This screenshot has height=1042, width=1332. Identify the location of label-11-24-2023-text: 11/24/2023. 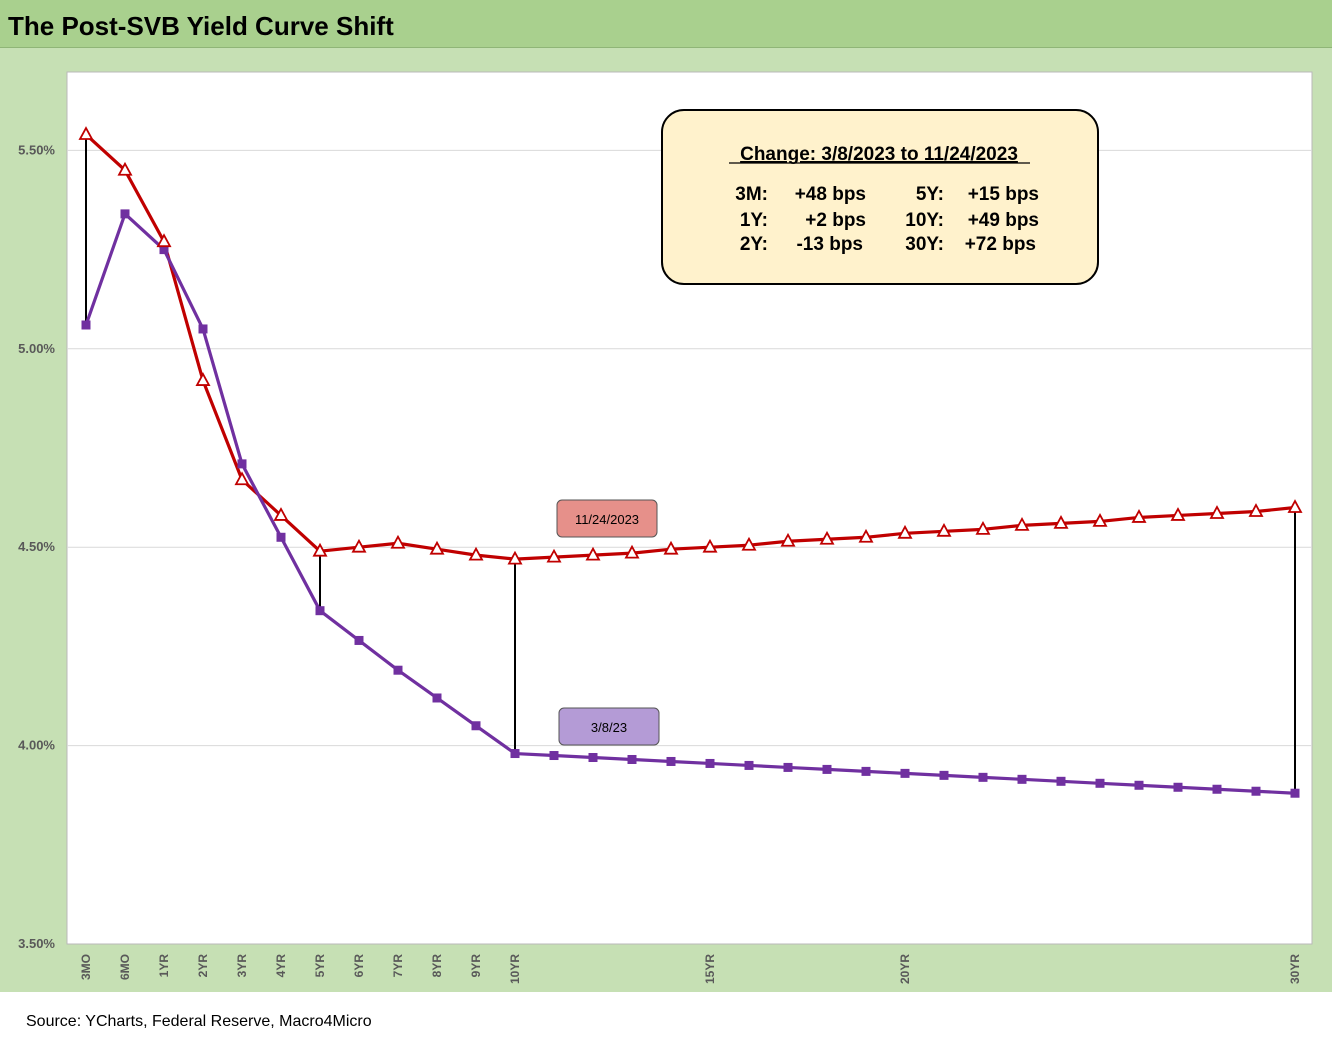
(607, 519).